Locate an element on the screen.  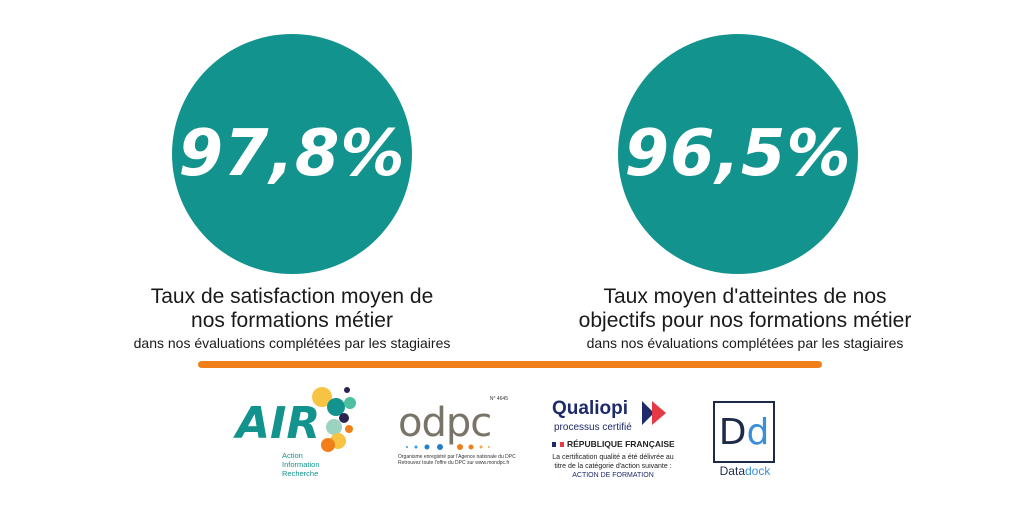
republique-francaise: RÉPUBLIQUE FRANÇAISE is located at coordinates (613, 444).